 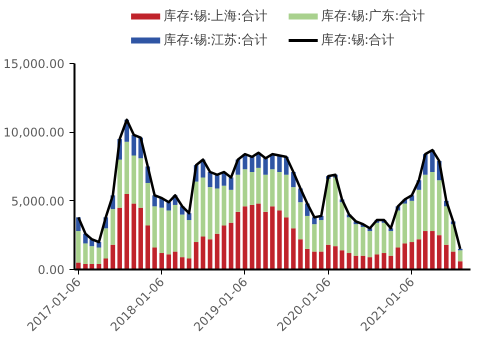 I want to click on legend-label: 库存:锡:江苏:合计, so click(x=215, y=40).